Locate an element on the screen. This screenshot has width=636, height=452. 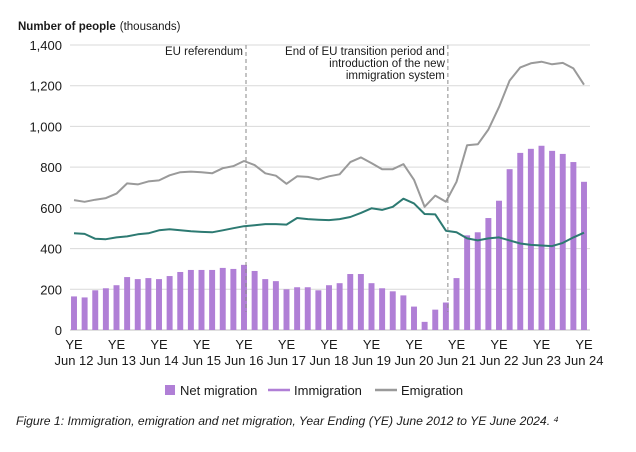
x-tick-label-date: Jun 18 is located at coordinates (328, 360).